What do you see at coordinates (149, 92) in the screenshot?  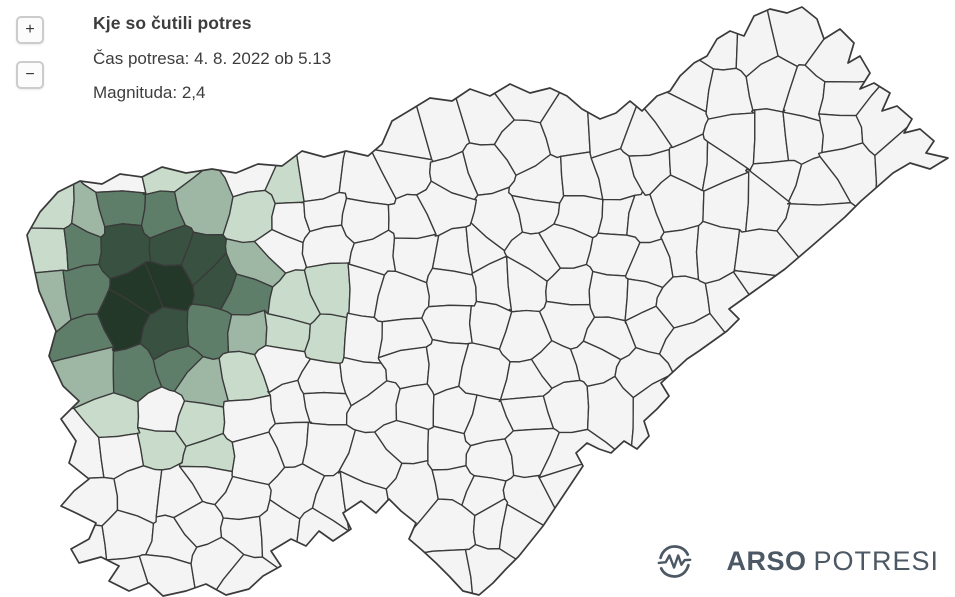 I see `quake-magnitude-label: Magnituda: 2,4` at bounding box center [149, 92].